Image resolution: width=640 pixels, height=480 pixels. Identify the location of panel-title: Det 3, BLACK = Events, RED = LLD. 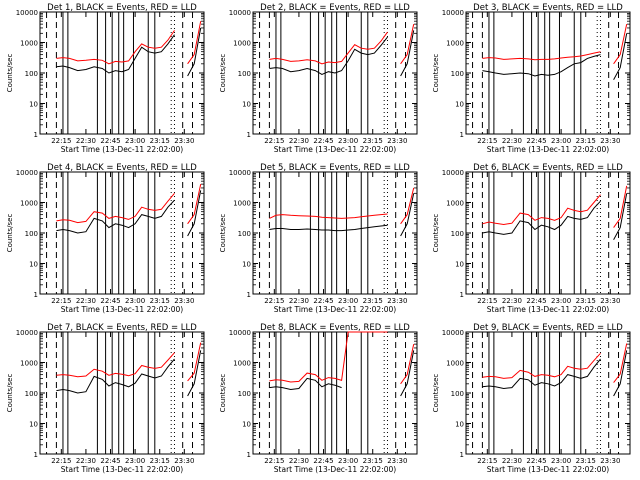
(548, 8).